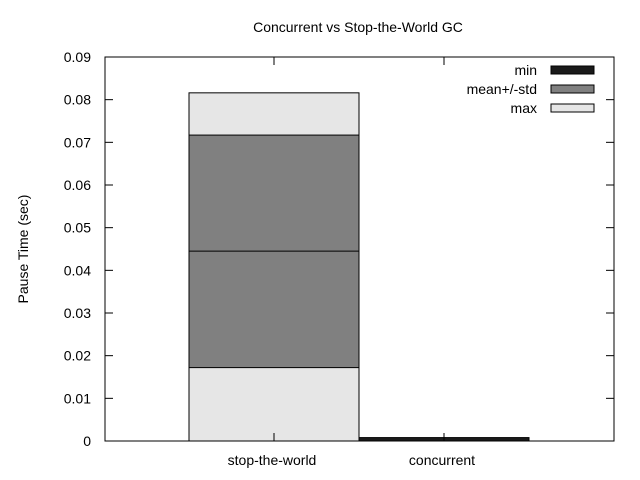 The image size is (640, 480). Describe the element at coordinates (77, 228) in the screenshot. I see `y-tick-label: 0.05` at that location.